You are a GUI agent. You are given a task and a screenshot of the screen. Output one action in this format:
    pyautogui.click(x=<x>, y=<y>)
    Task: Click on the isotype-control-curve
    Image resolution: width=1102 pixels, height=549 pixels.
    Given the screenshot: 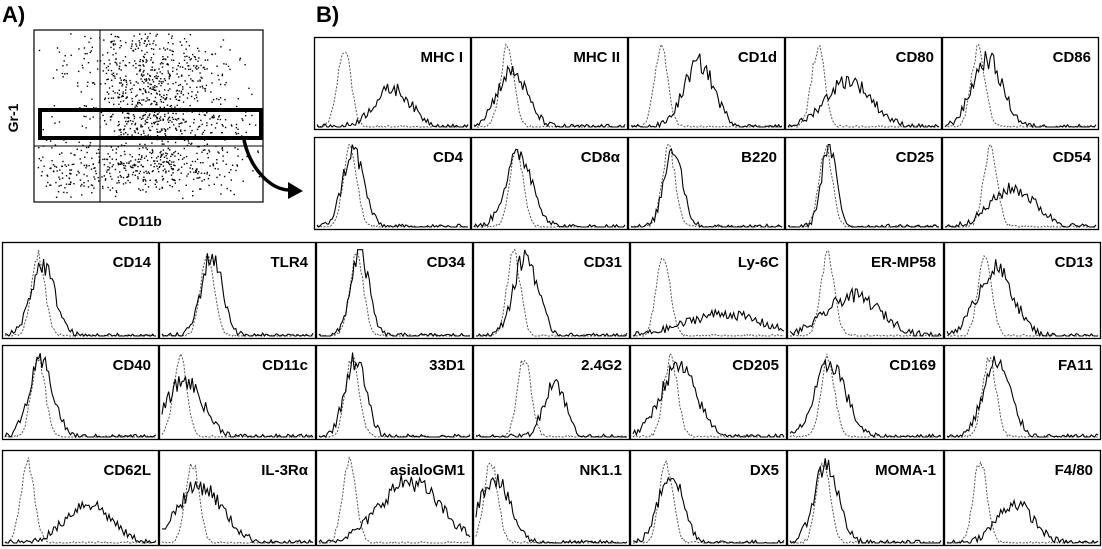 What is the action you would take?
    pyautogui.click(x=392, y=89)
    